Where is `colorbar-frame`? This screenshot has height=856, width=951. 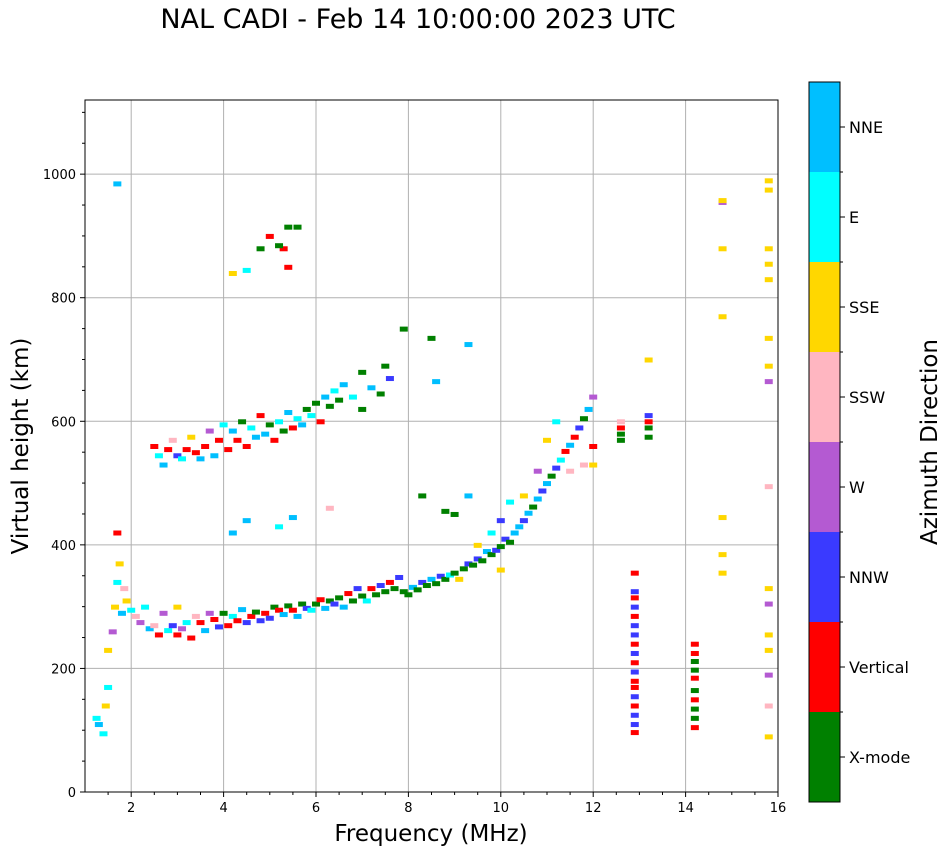
colorbar-frame is located at coordinates (824, 442).